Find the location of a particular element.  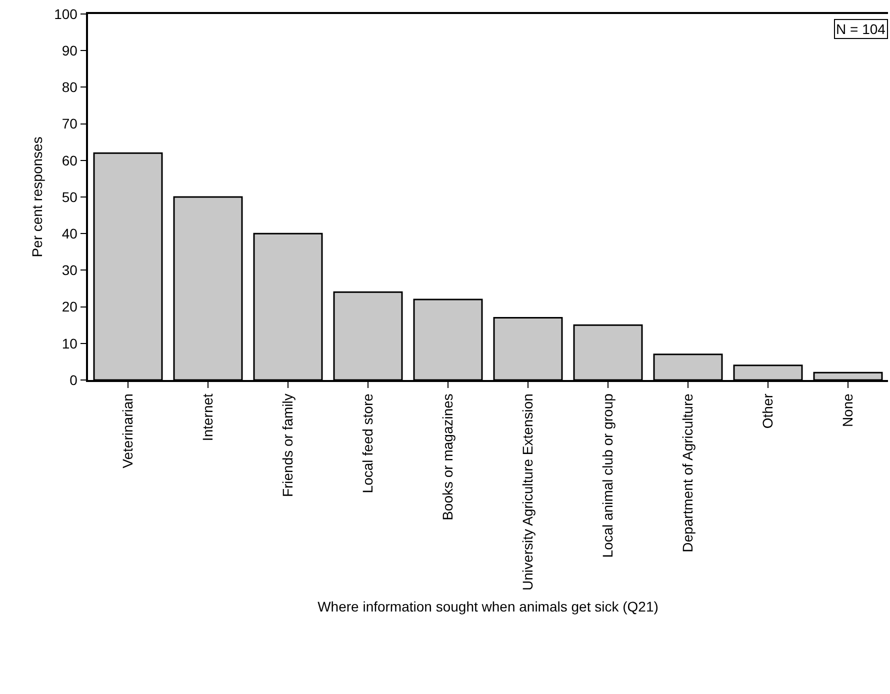

x-tick-label: Veterinarian is located at coordinates (128, 431).